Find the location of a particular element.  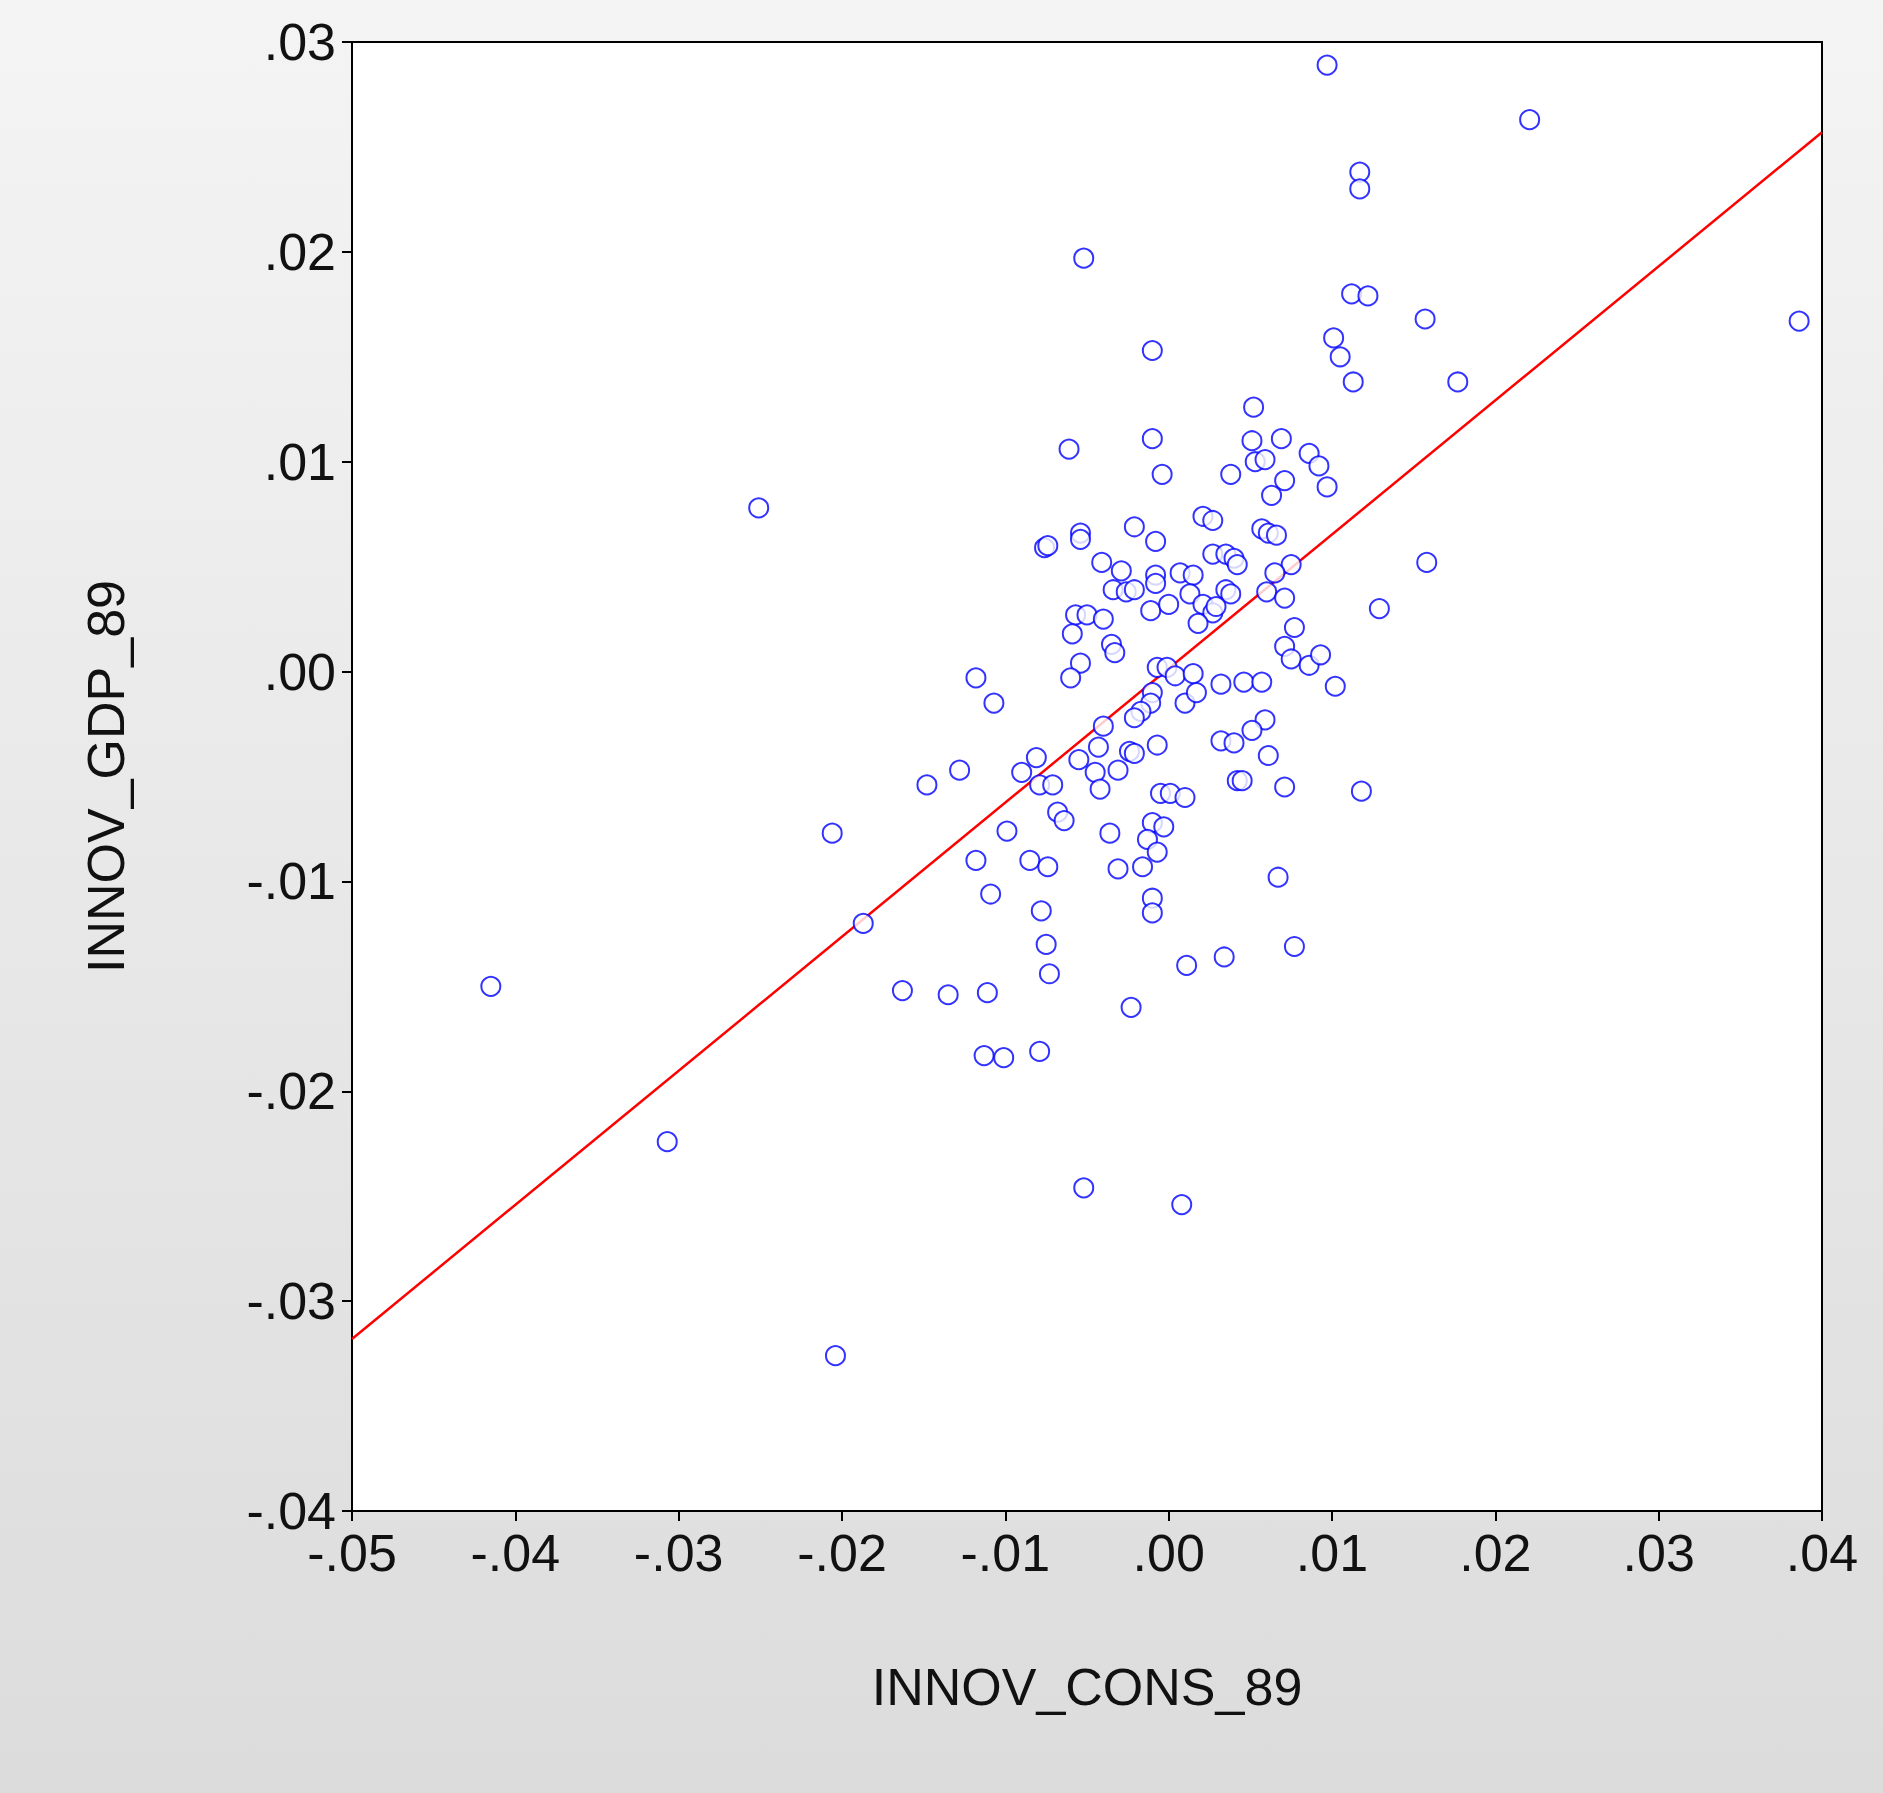

y-tick-label: -.01 is located at coordinates (291, 881).